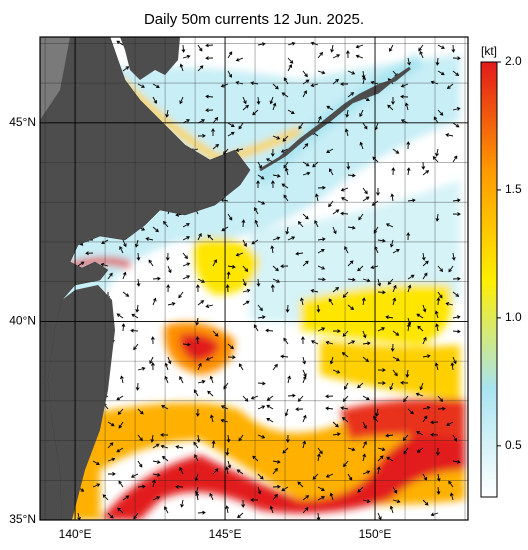  I want to click on y-tick-label: 40°N, so click(22, 321).